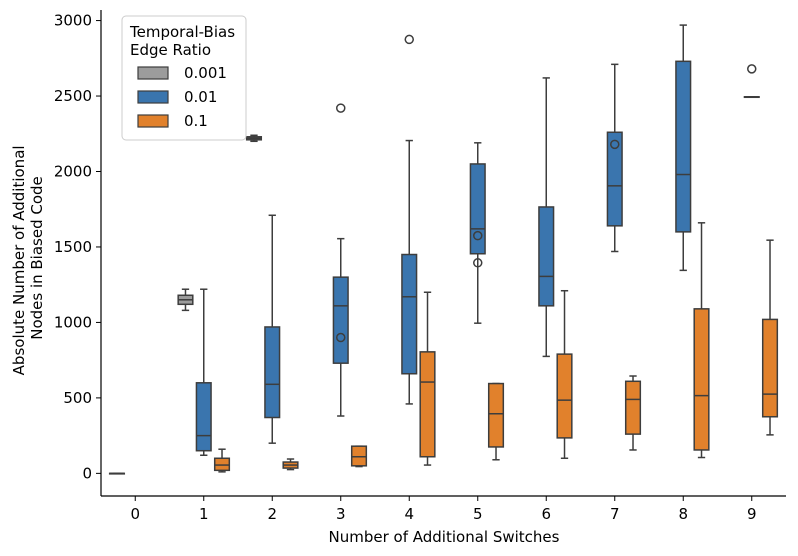 The height and width of the screenshot is (556, 798). I want to click on y-tick-label: 0, so click(87, 473).